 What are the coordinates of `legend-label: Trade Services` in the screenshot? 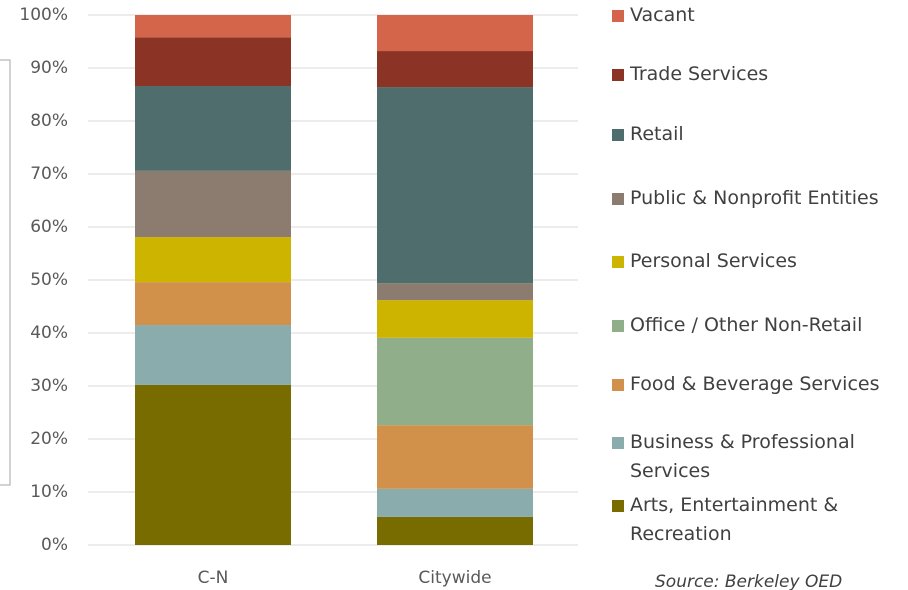 It's located at (699, 74).